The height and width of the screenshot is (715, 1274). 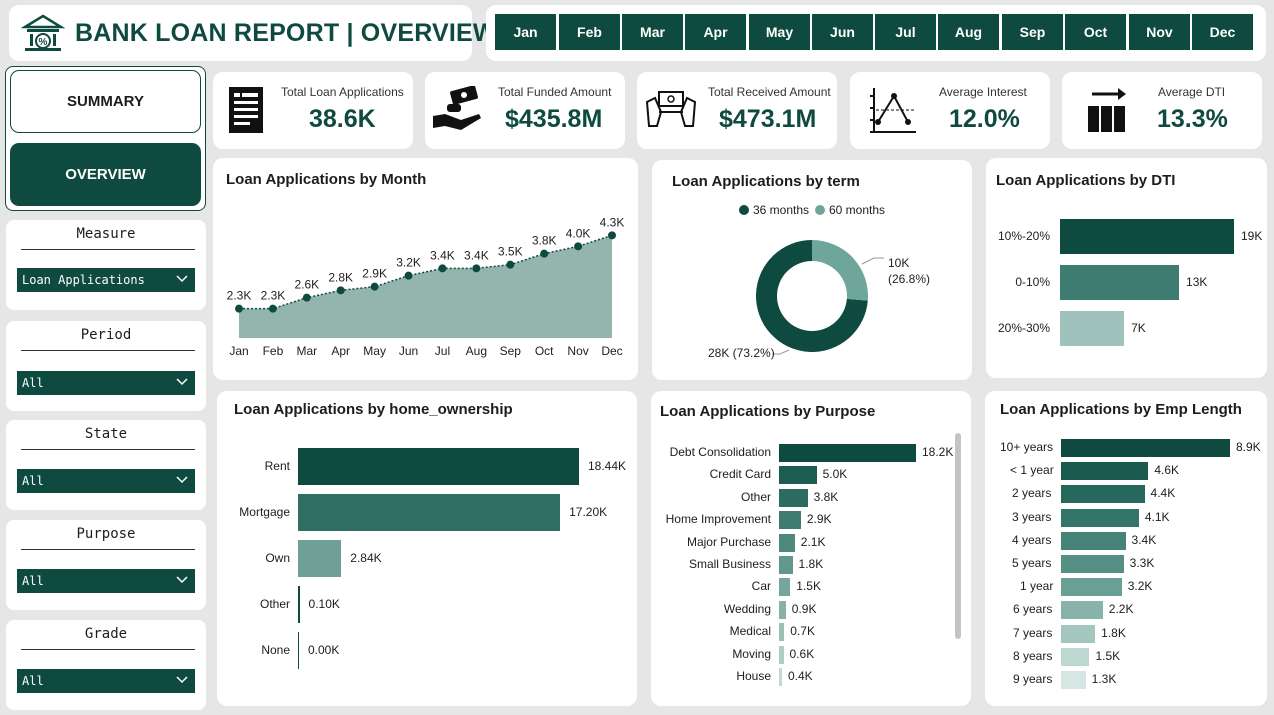 What do you see at coordinates (819, 519) in the screenshot?
I see `value-label: 2.9K` at bounding box center [819, 519].